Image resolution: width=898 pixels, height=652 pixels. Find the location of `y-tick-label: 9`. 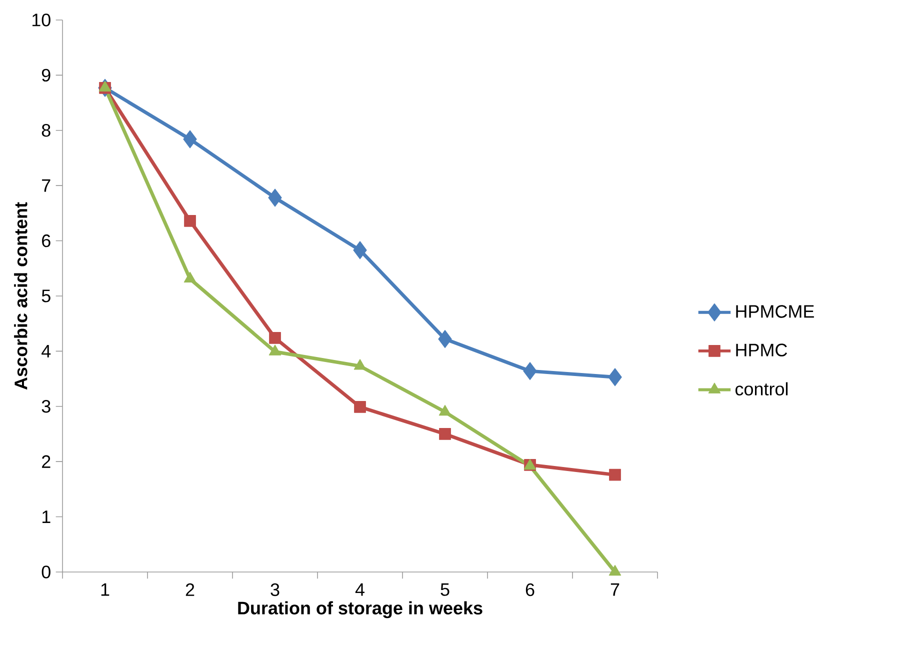

y-tick-label: 9 is located at coordinates (46, 75).